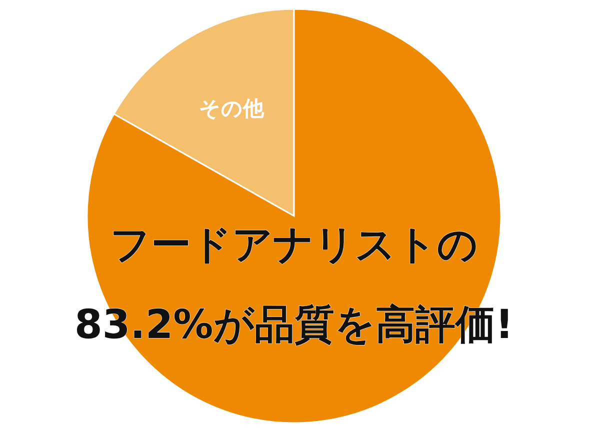 This screenshot has width=600, height=431. What do you see at coordinates (294, 245) in the screenshot?
I see `text: フードアナリストの` at bounding box center [294, 245].